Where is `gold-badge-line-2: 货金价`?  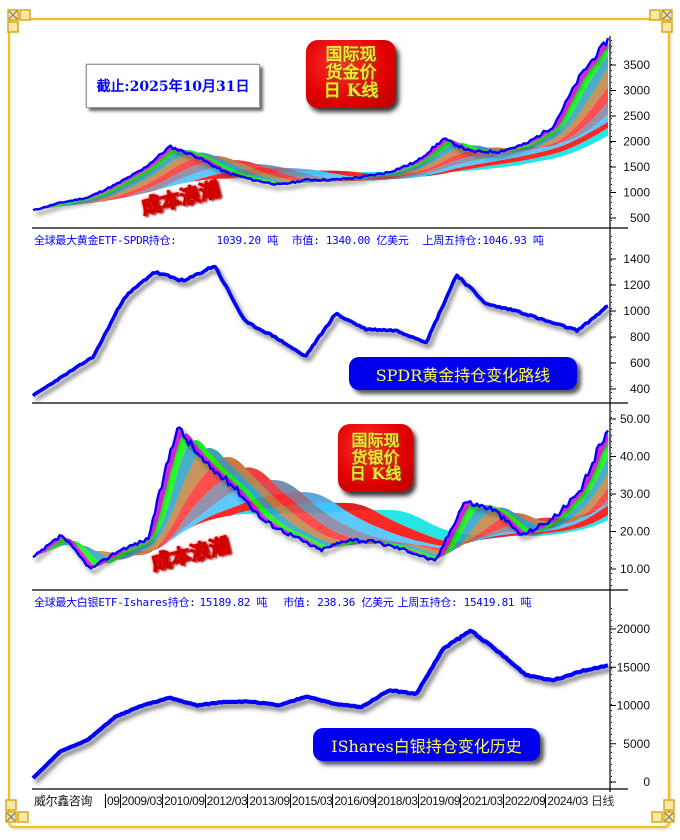 gold-badge-line-2: 货金价 is located at coordinates (351, 73).